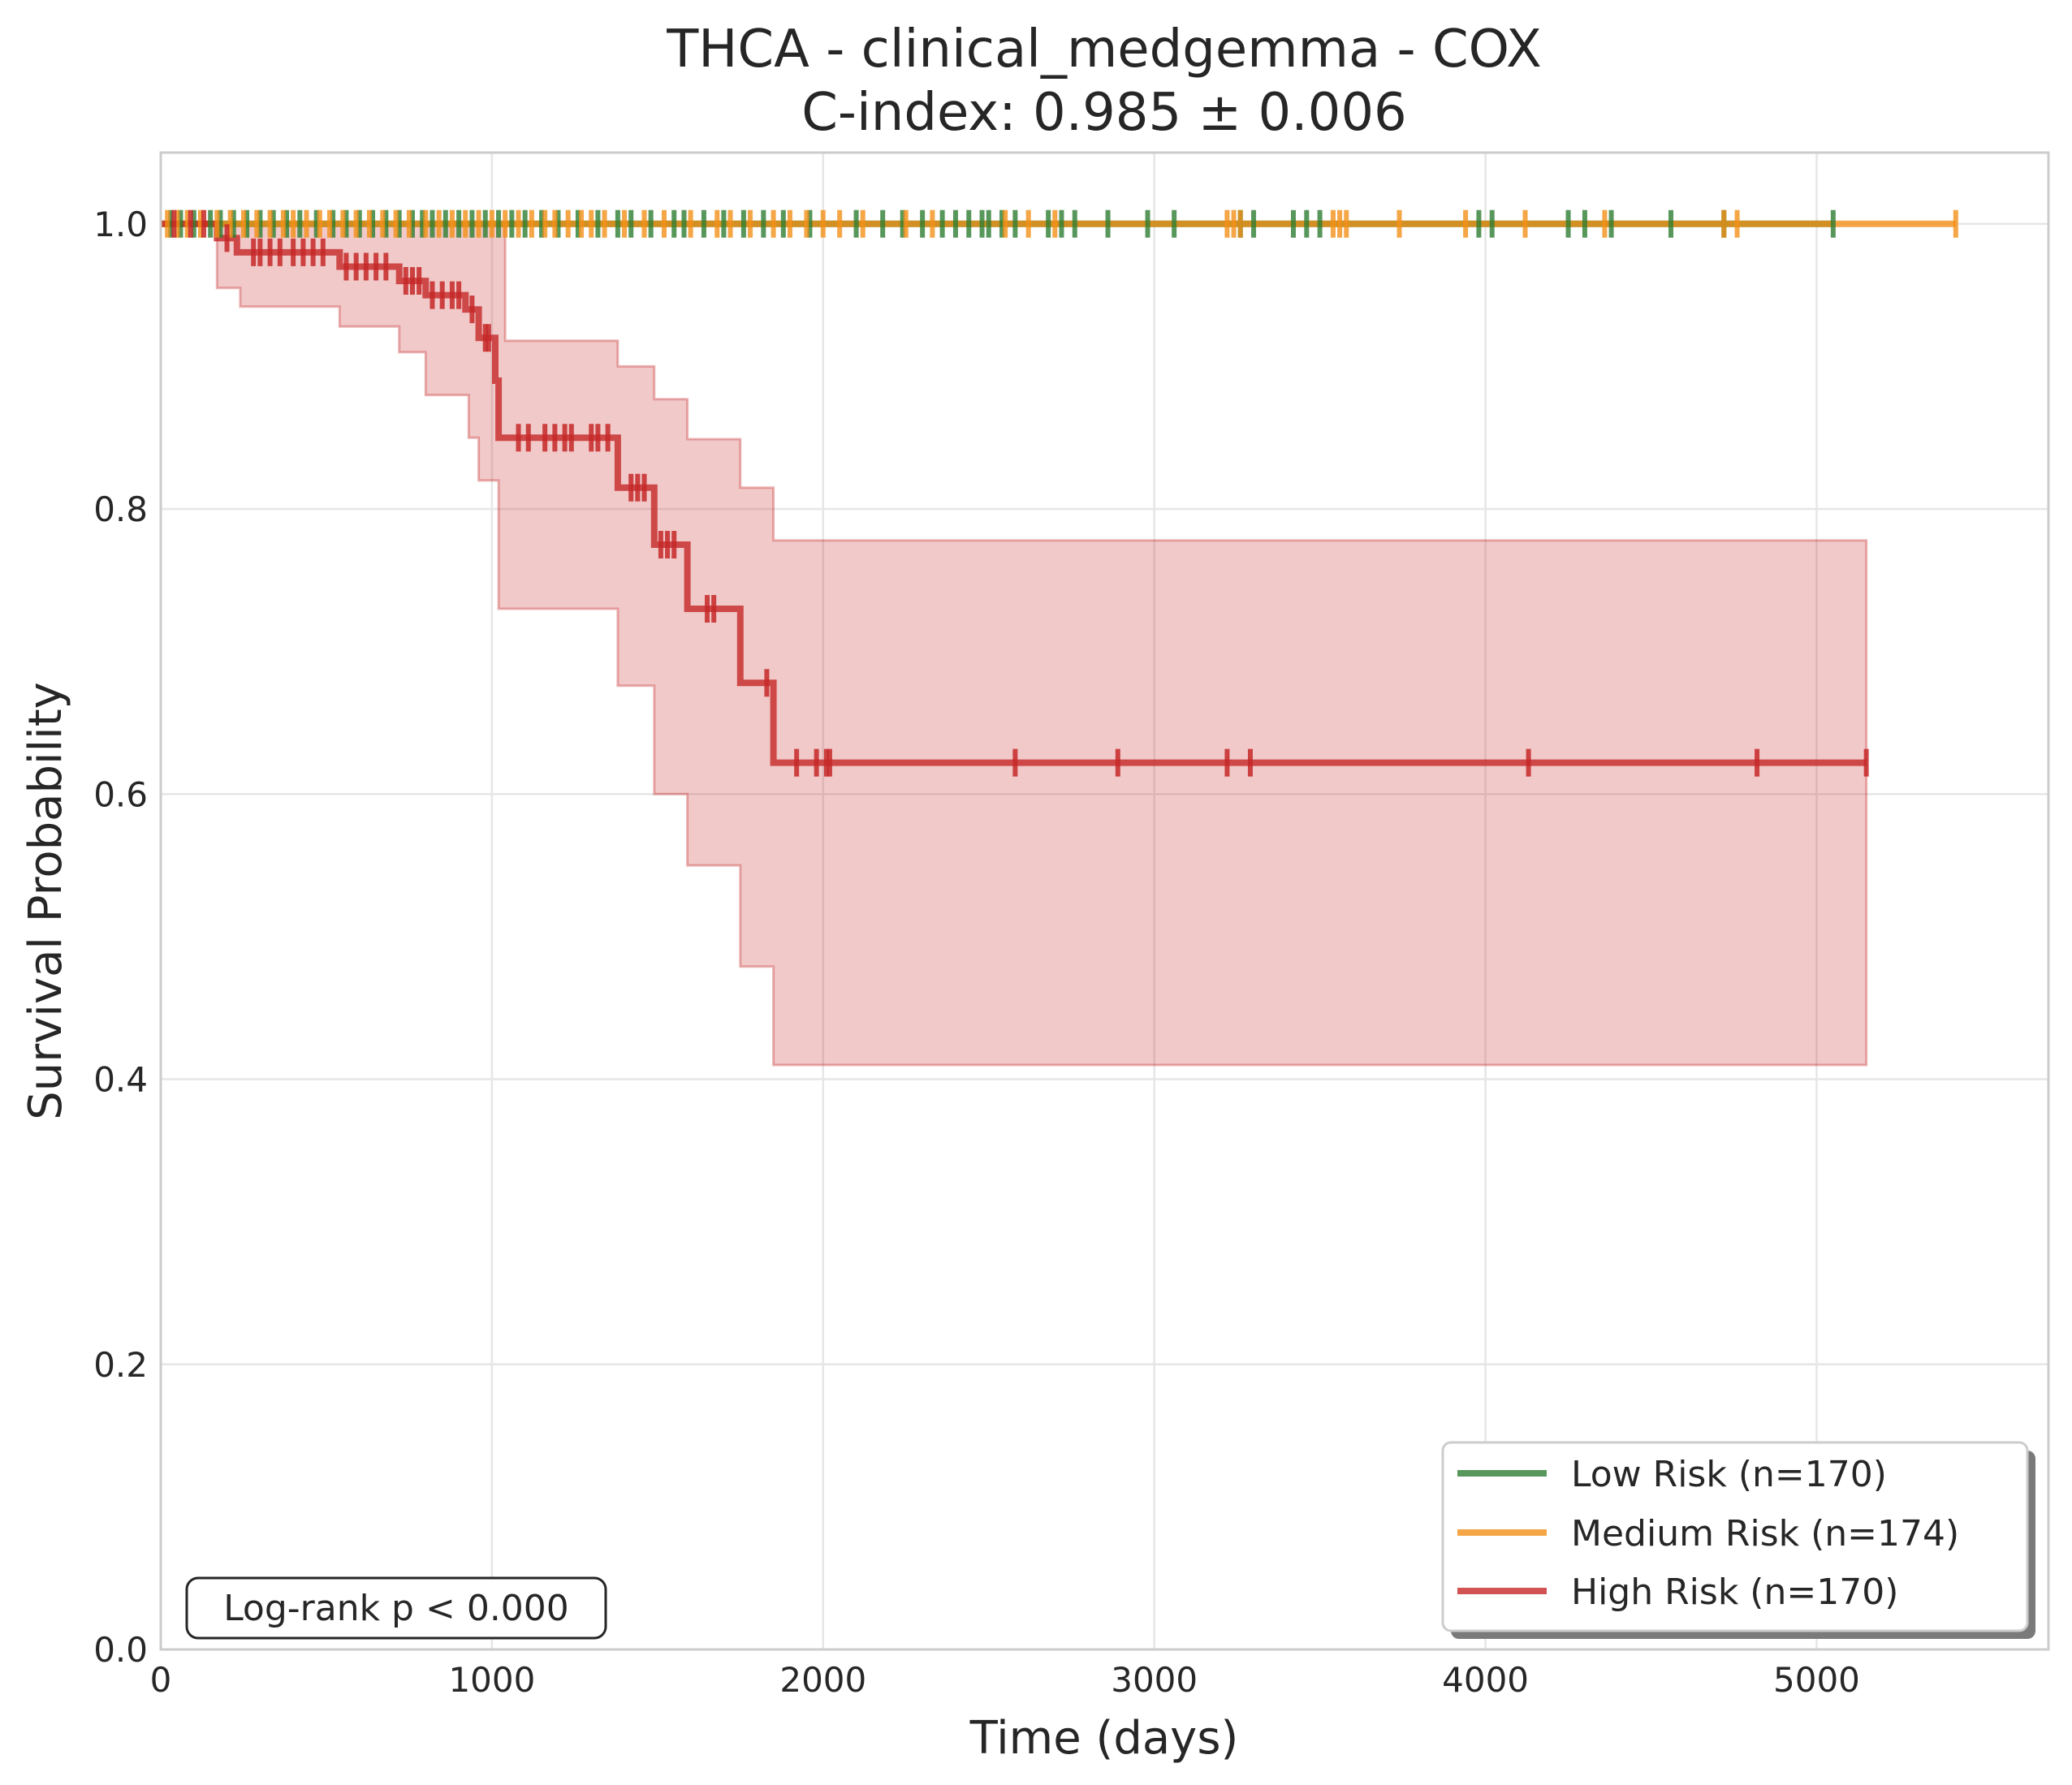 The height and width of the screenshot is (1785, 2072). I want to click on y-tick-label: 0.2, so click(120, 1365).